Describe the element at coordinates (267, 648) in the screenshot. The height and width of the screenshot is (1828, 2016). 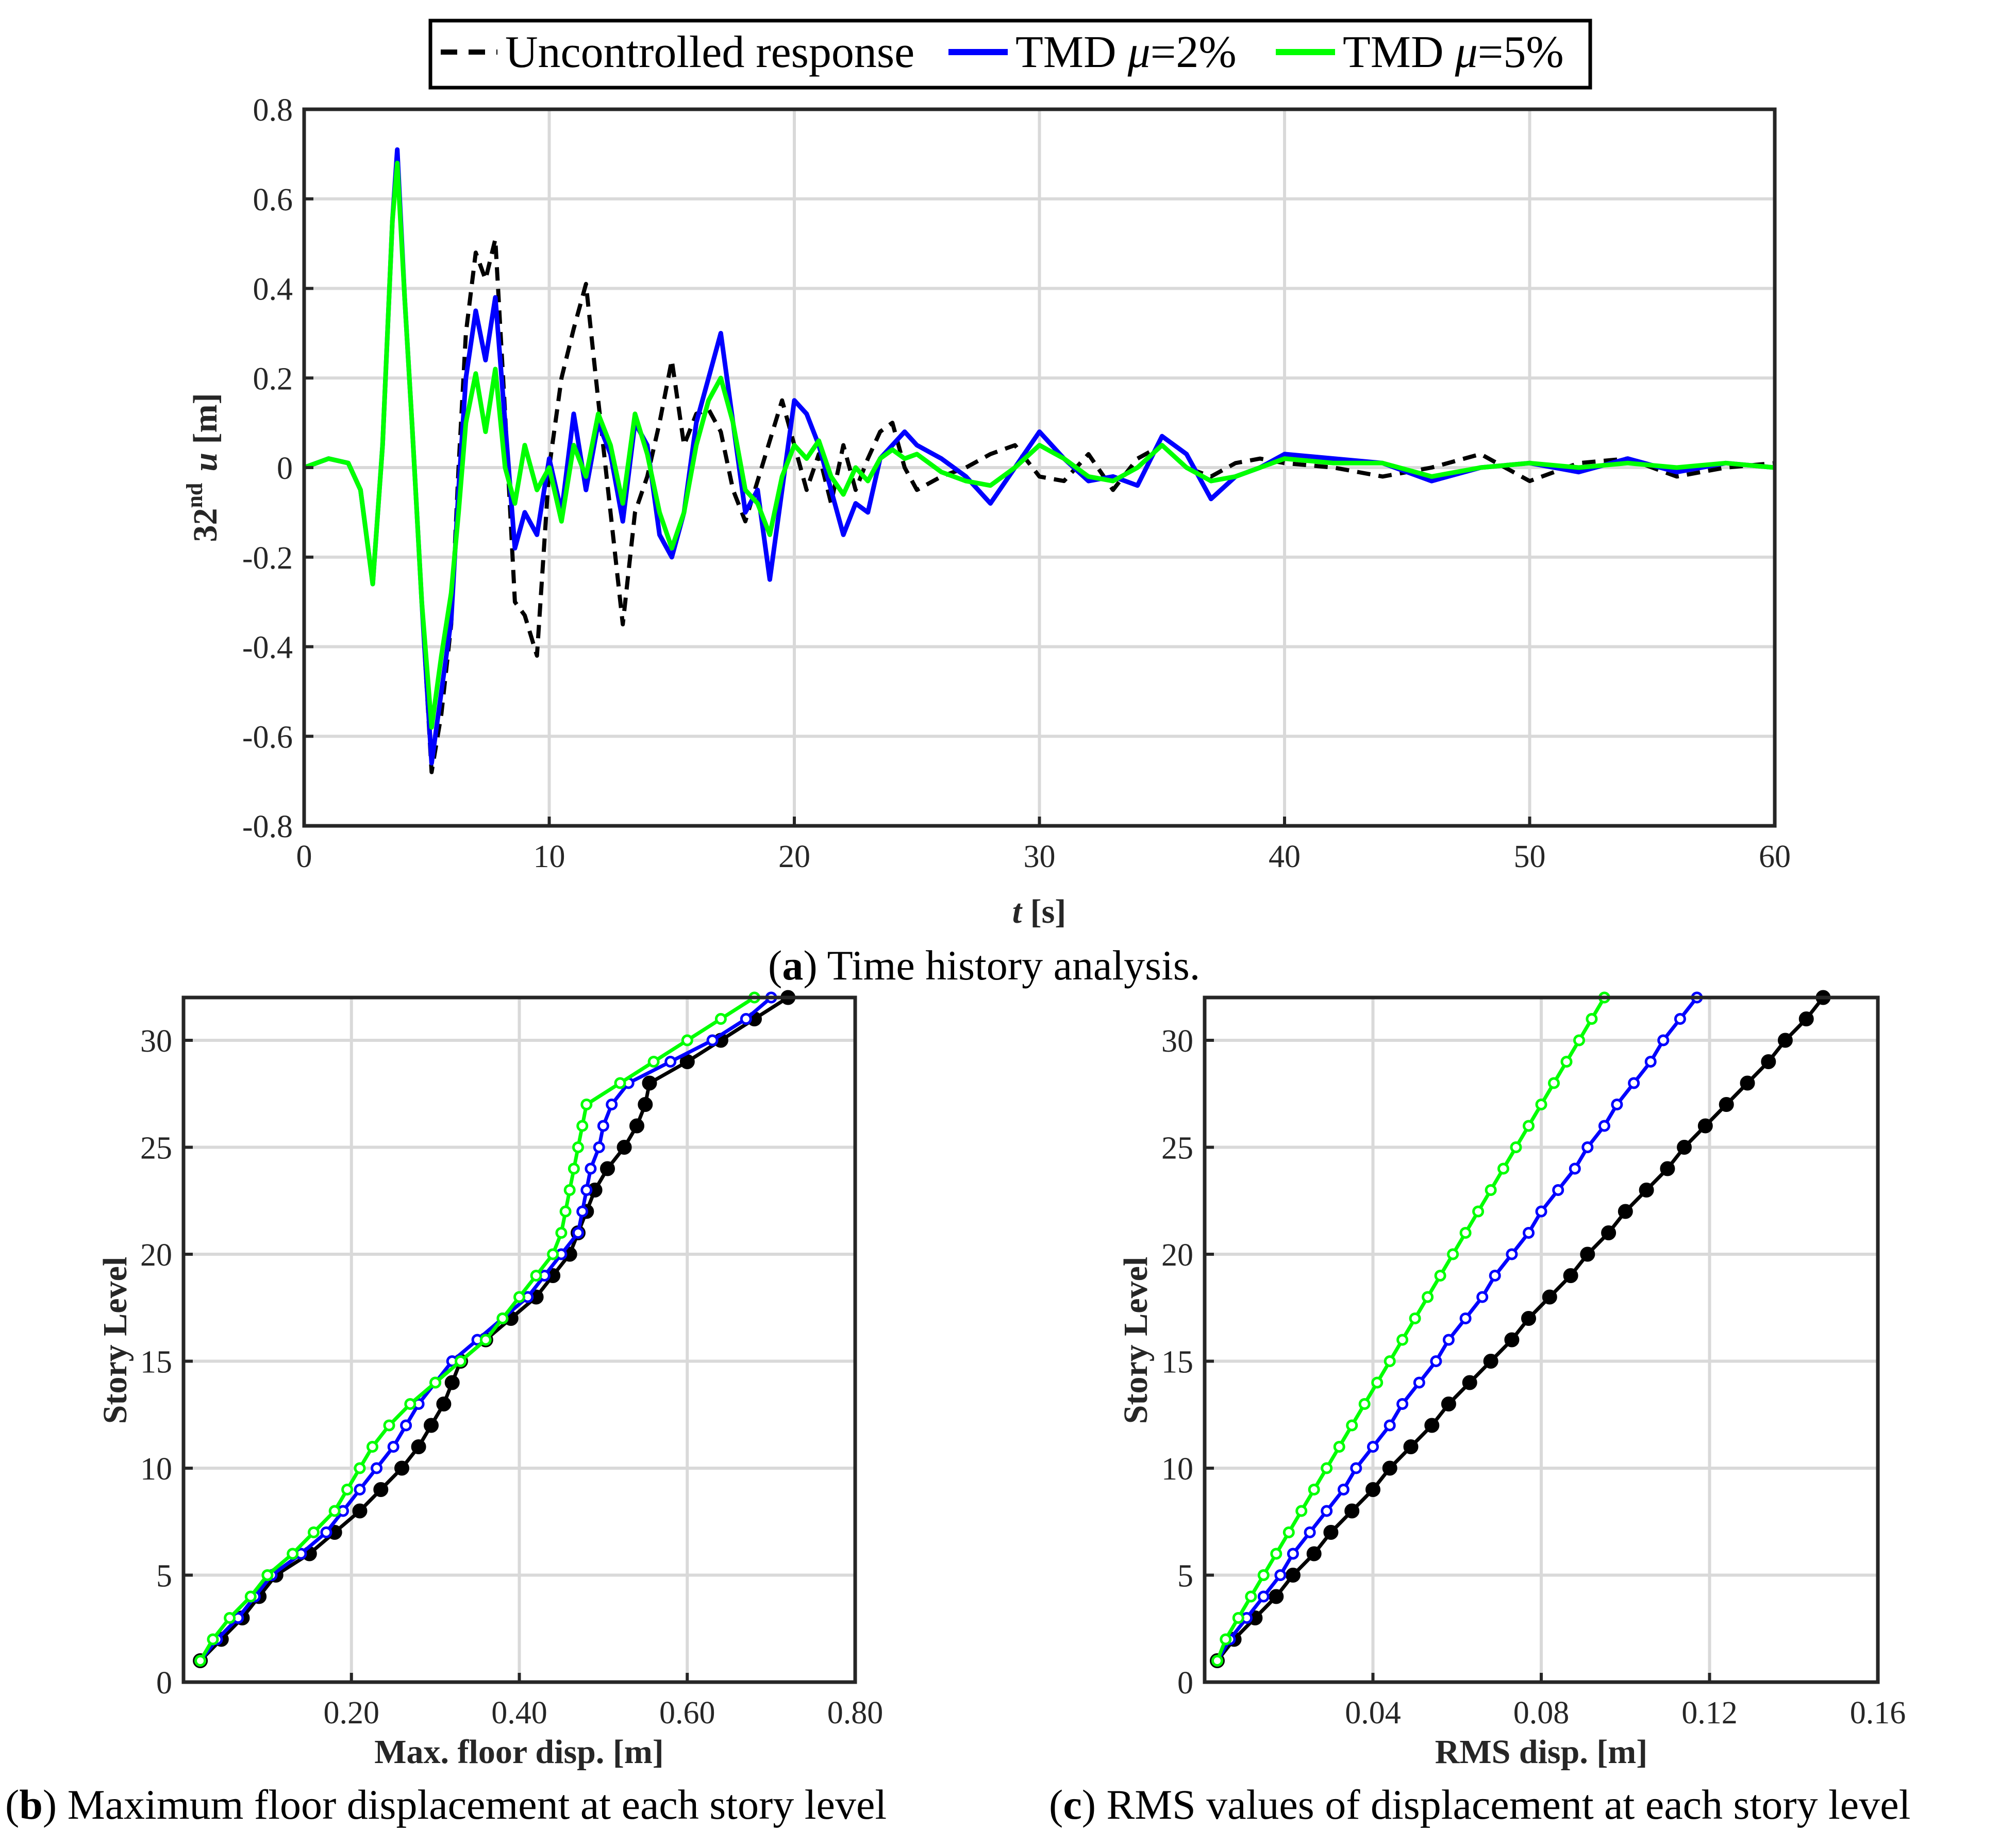
I see `chart-a-ytick-label: -0.4` at that location.